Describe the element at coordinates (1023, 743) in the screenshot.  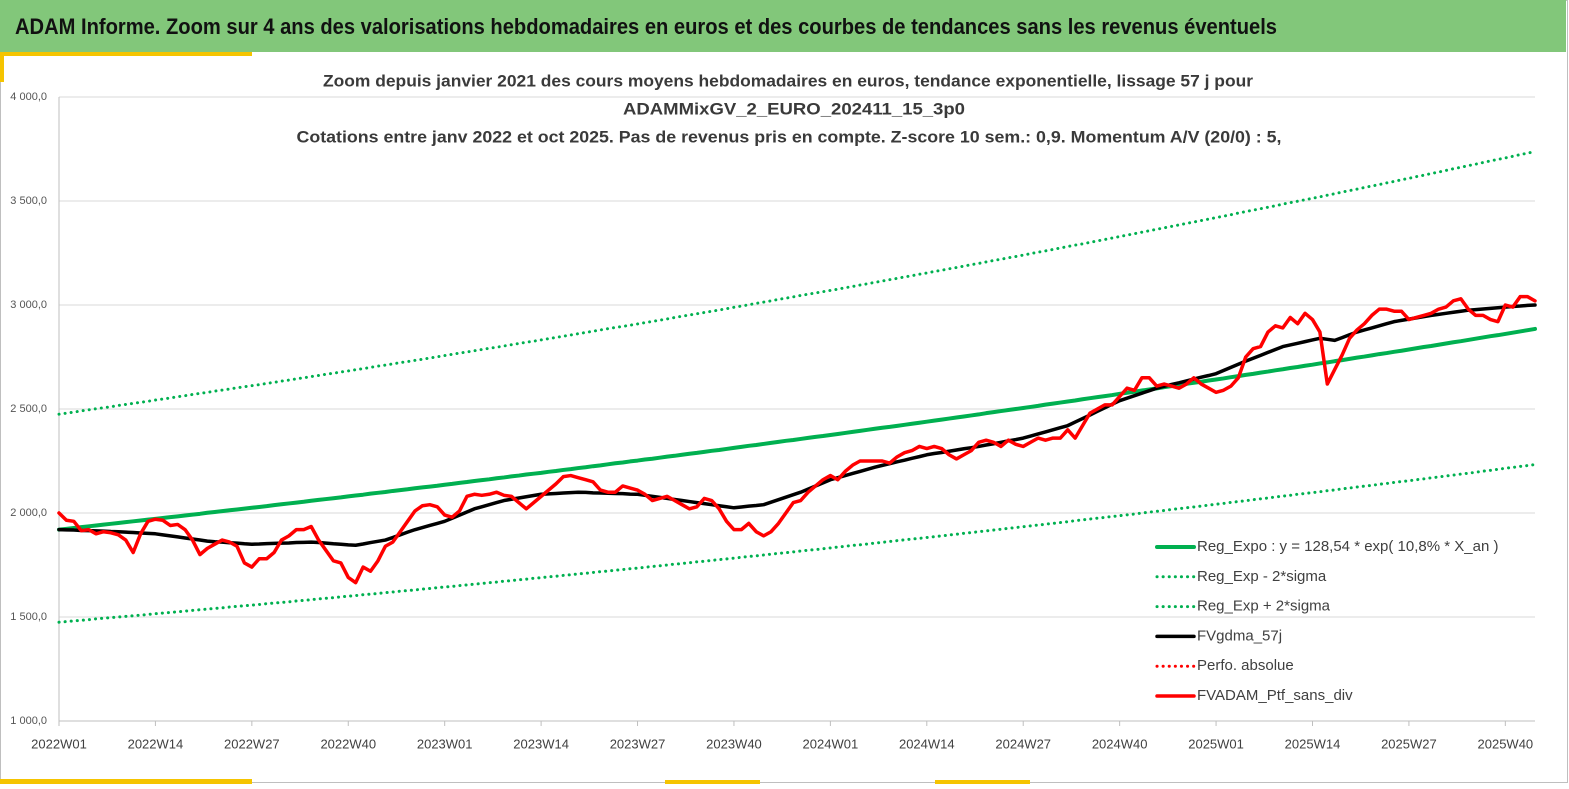
I see `x-tick-label: 2024W27` at that location.